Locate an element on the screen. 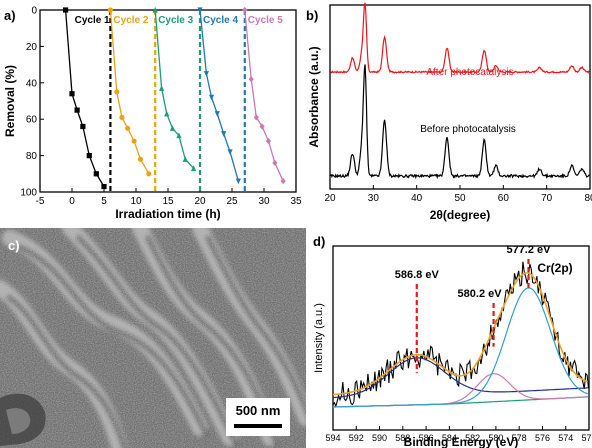 This screenshot has width=592, height=448. series-cycle-1-line is located at coordinates (84, 98).